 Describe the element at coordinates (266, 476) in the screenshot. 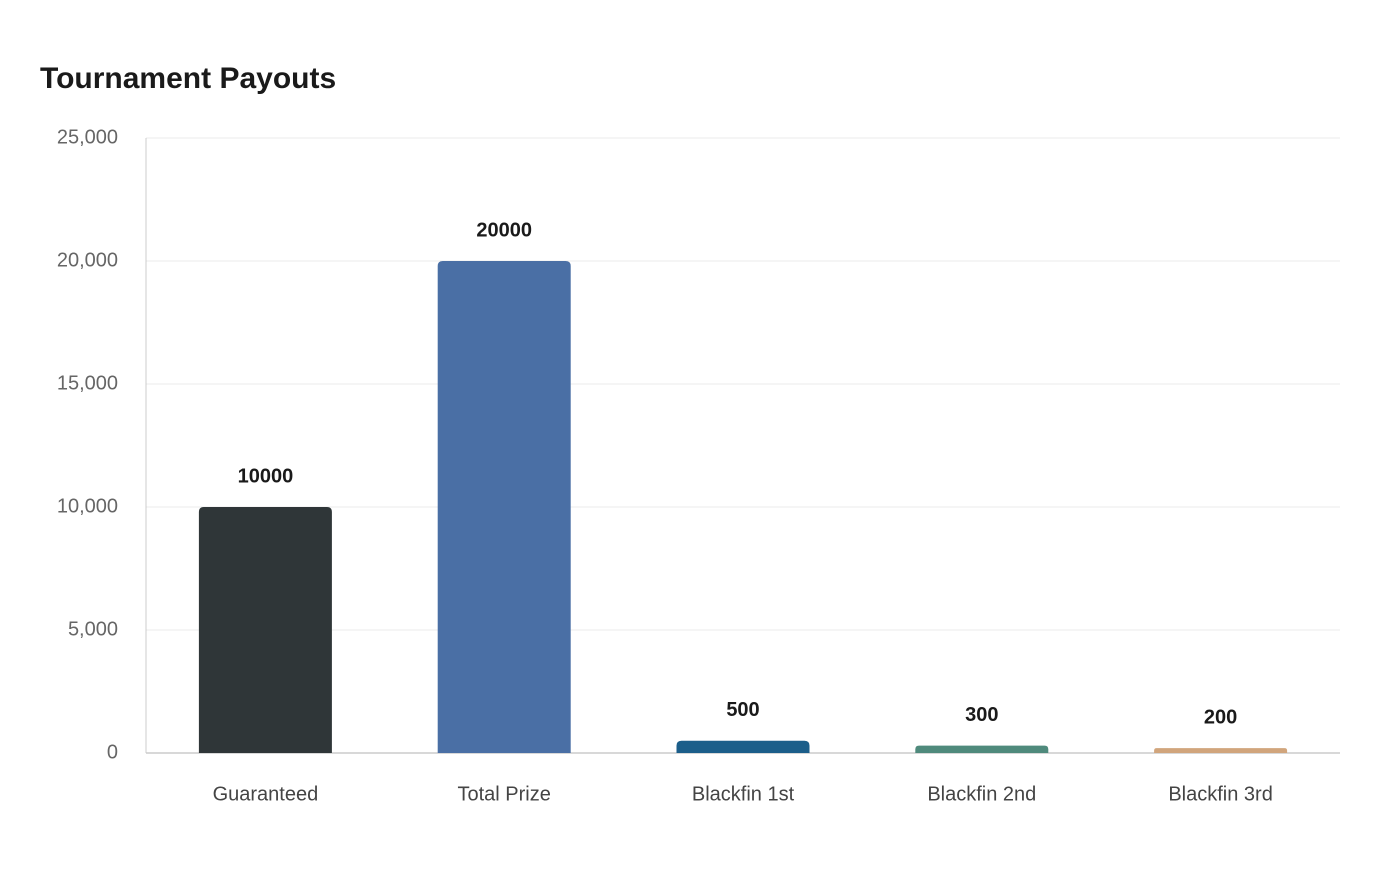

I see `value-label: 10000` at that location.